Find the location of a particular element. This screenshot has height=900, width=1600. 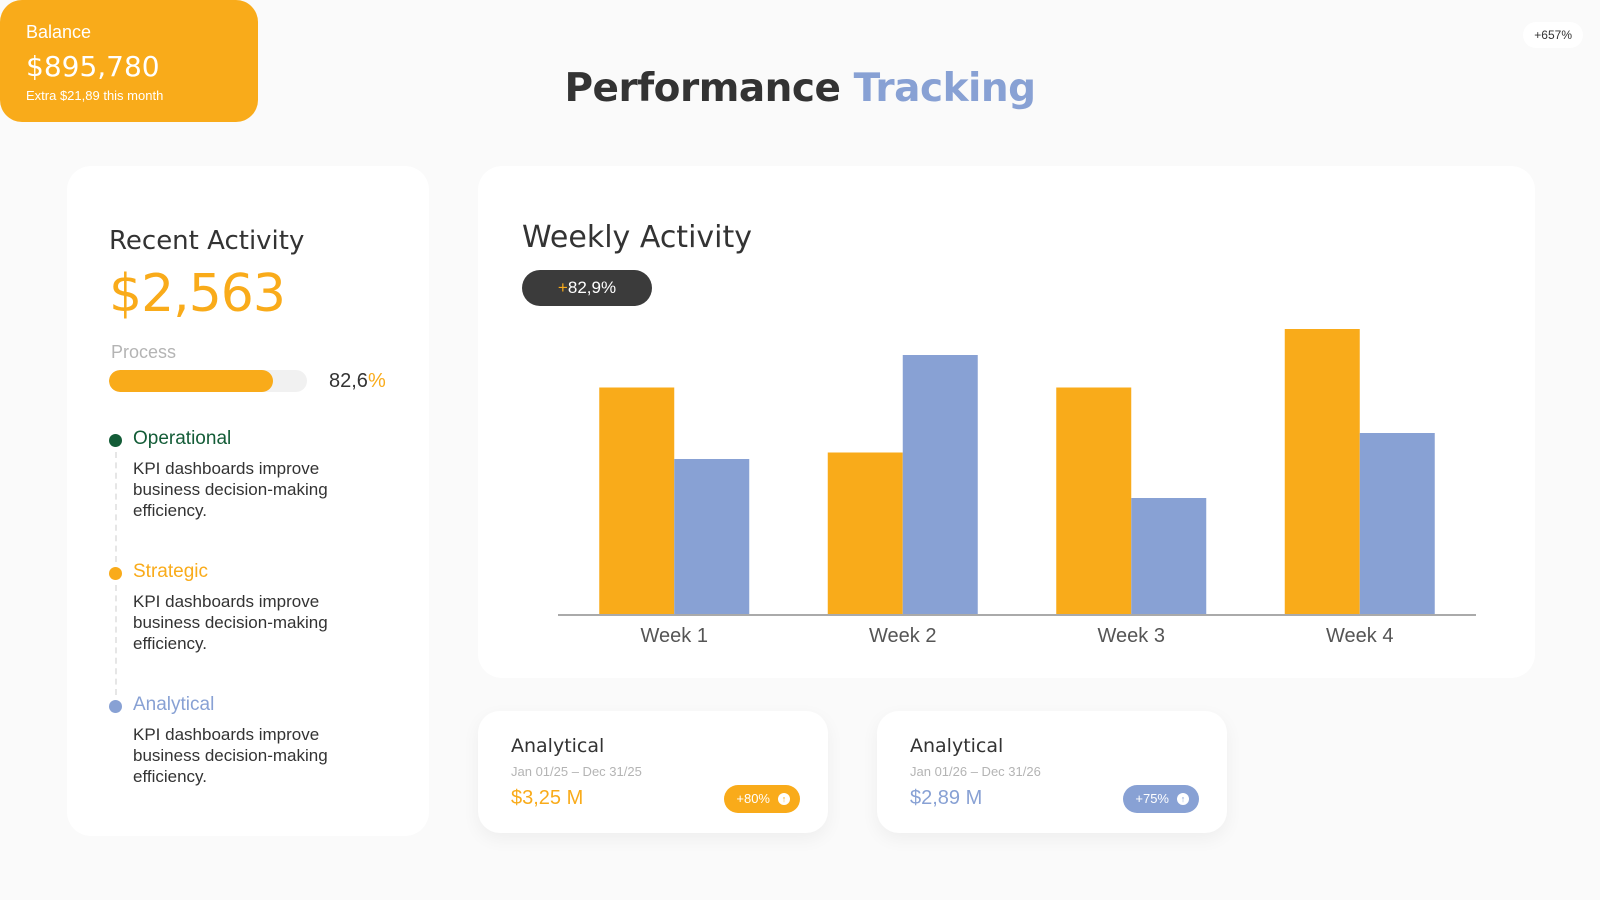

weekly-change-sign: + is located at coordinates (562, 287).